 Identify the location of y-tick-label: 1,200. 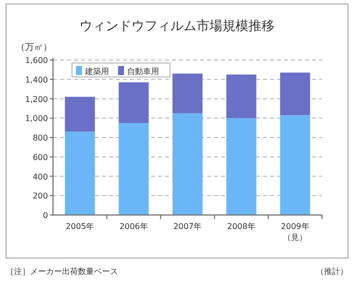
(36, 99).